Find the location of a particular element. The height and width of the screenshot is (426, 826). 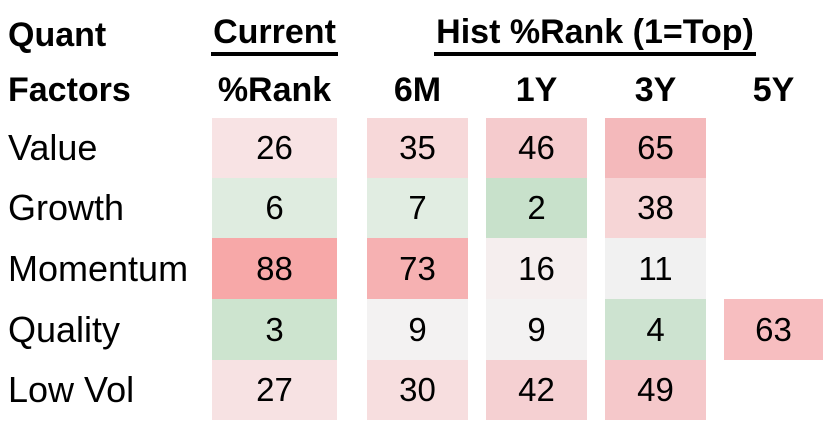

rank-cell: 38 is located at coordinates (655, 208).